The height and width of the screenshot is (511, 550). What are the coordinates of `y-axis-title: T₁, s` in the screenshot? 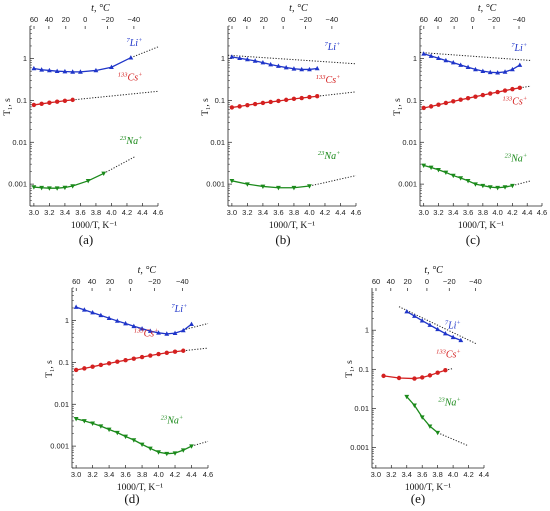 It's located at (206, 107).